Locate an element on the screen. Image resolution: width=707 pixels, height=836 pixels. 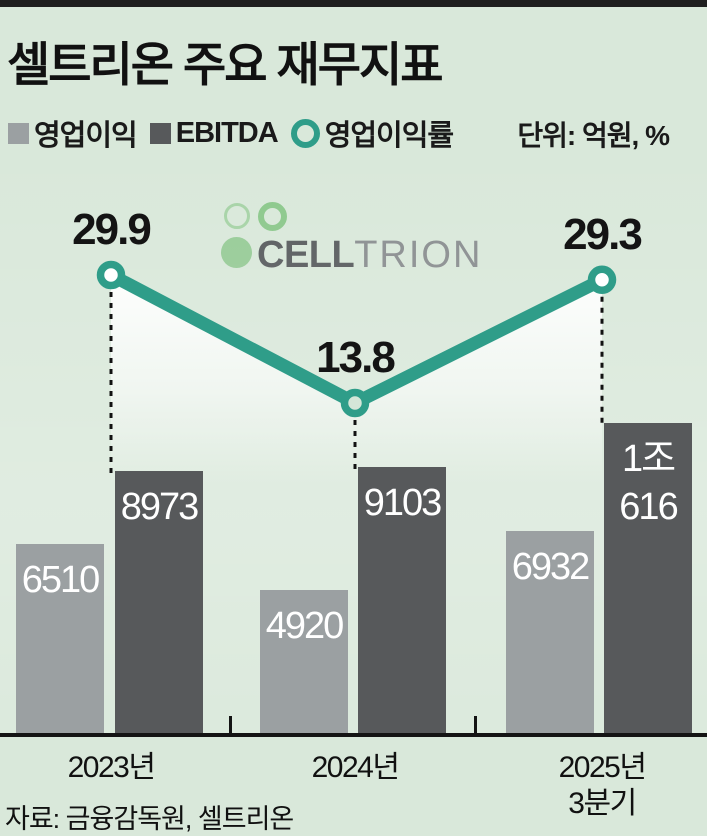
operating-profit-swatch-icon is located at coordinates (18, 133).